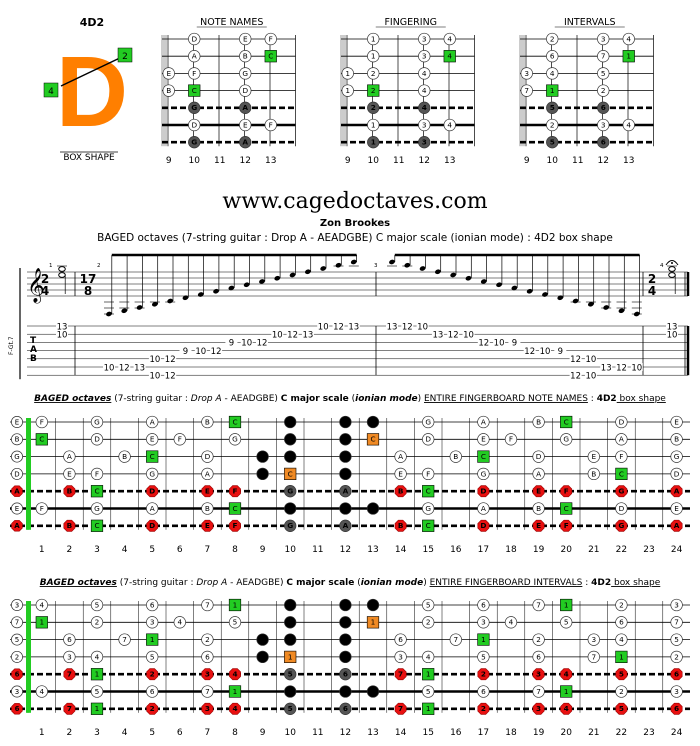 The height and width of the screenshot is (746, 700). Describe the element at coordinates (125, 55) in the screenshot. I see `finger-top-box` at that location.